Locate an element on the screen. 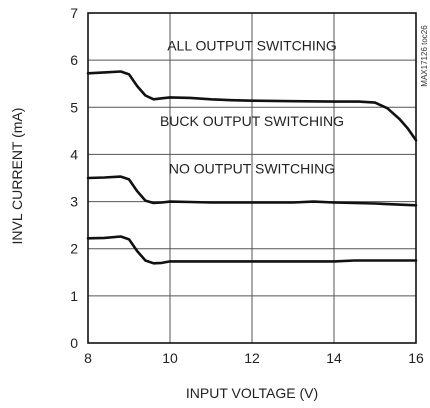 Image resolution: width=430 pixels, height=408 pixels. y-tick-label: 7 is located at coordinates (74, 13).